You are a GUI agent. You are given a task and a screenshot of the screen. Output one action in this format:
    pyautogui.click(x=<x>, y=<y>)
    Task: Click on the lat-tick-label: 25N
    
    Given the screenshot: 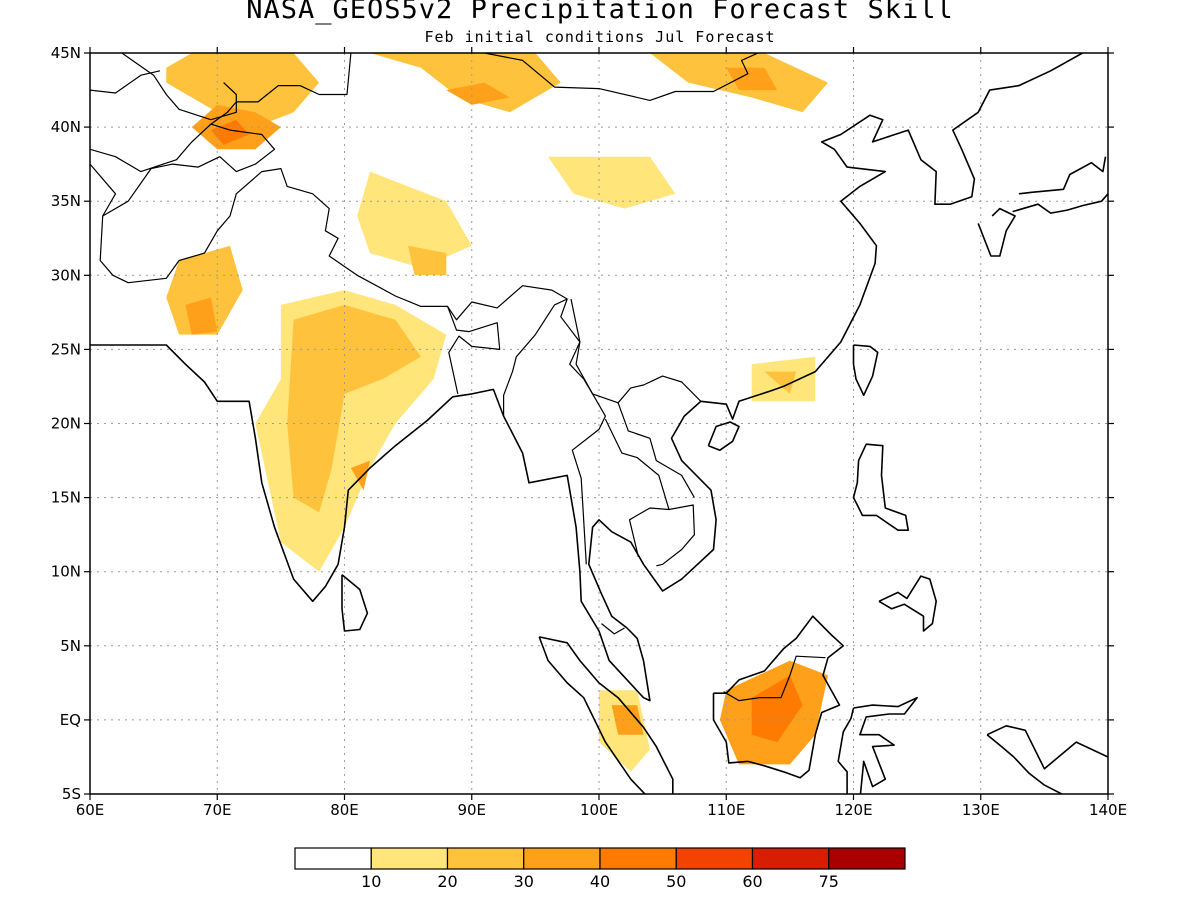 What is the action you would take?
    pyautogui.click(x=66, y=349)
    